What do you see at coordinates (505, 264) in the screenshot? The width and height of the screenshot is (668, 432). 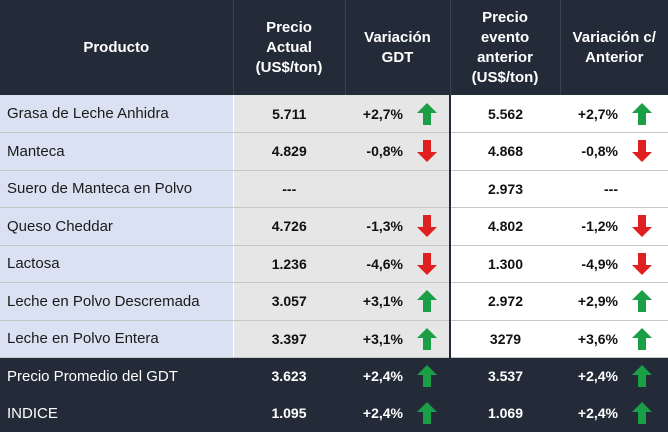 I see `previous-price-cell: 1.300` at bounding box center [505, 264].